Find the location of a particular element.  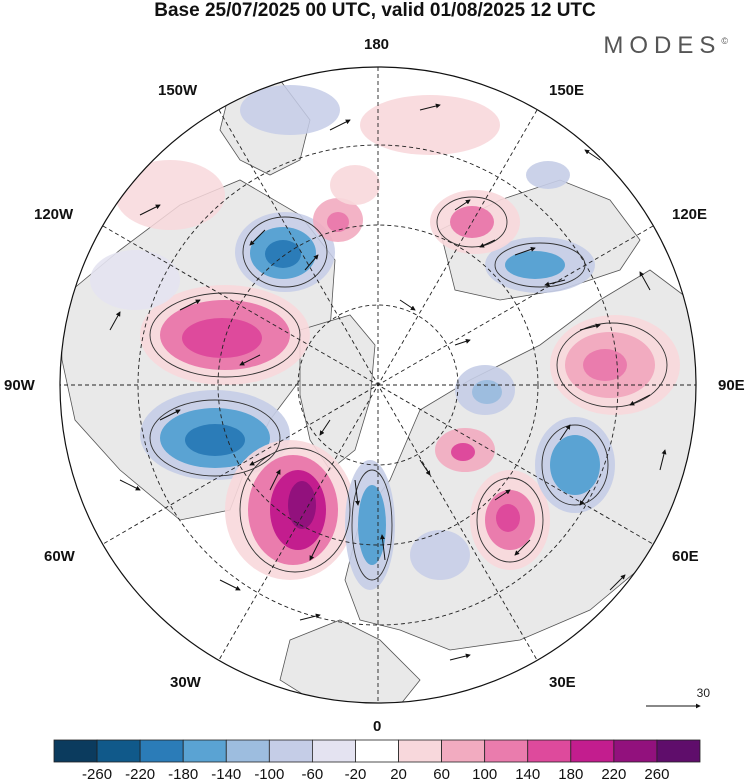

colorbar-tick-label: -180 is located at coordinates (183, 774).